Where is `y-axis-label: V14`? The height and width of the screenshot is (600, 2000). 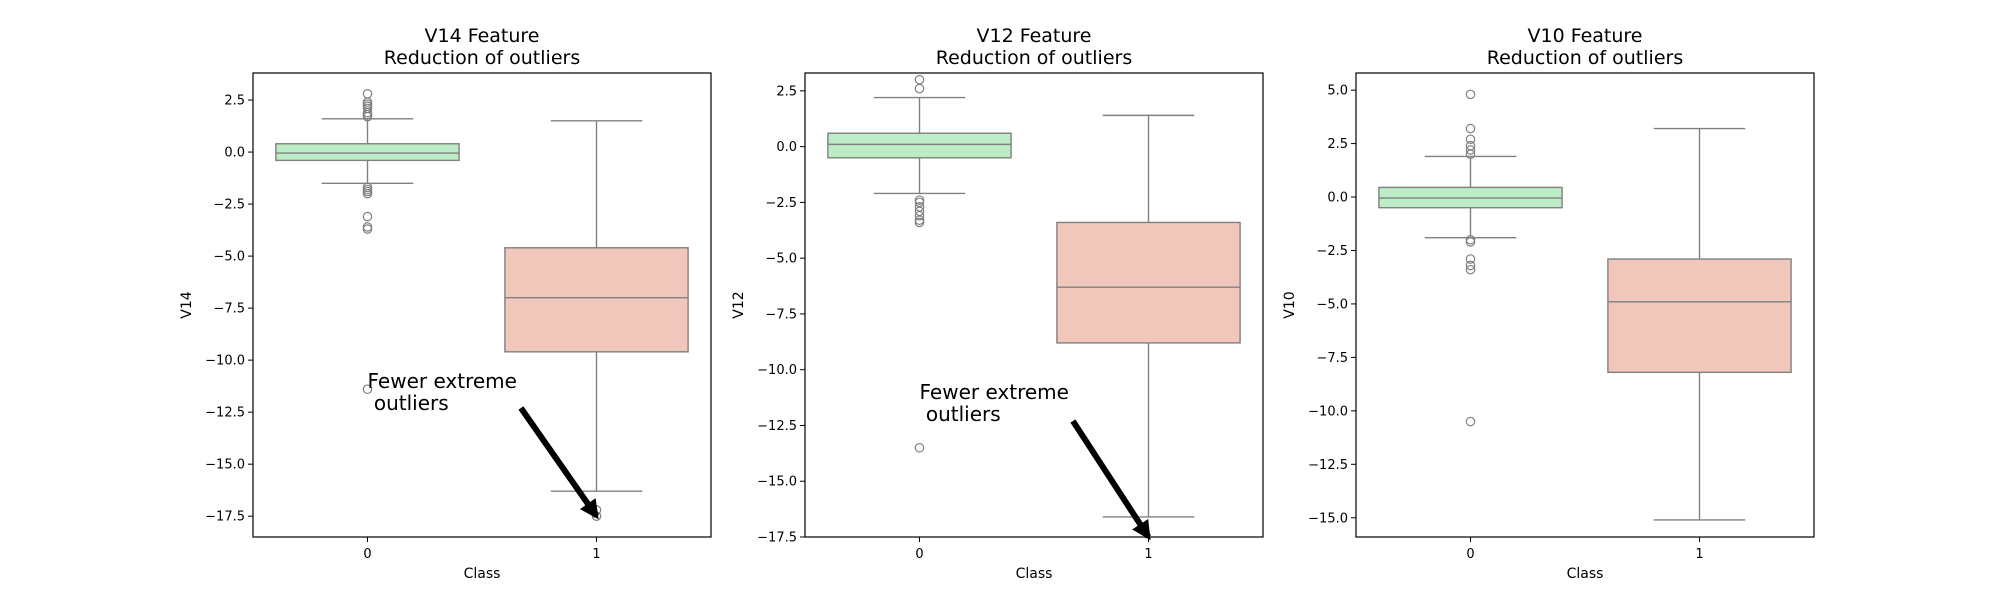
y-axis-label: V14 is located at coordinates (187, 304).